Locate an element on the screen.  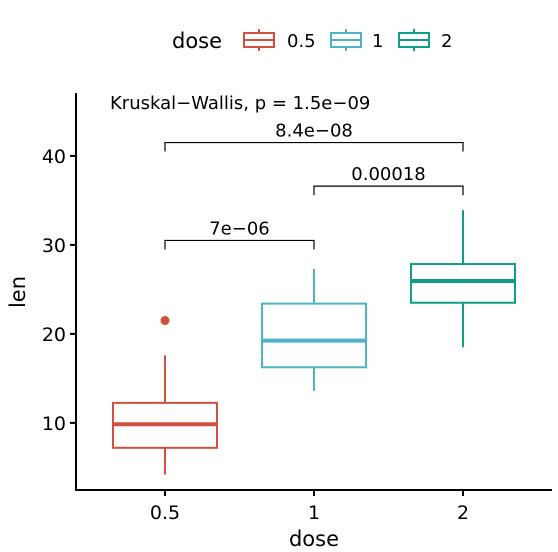
comparison-bracket-1-vs-2: 0.00018 is located at coordinates (388, 180).